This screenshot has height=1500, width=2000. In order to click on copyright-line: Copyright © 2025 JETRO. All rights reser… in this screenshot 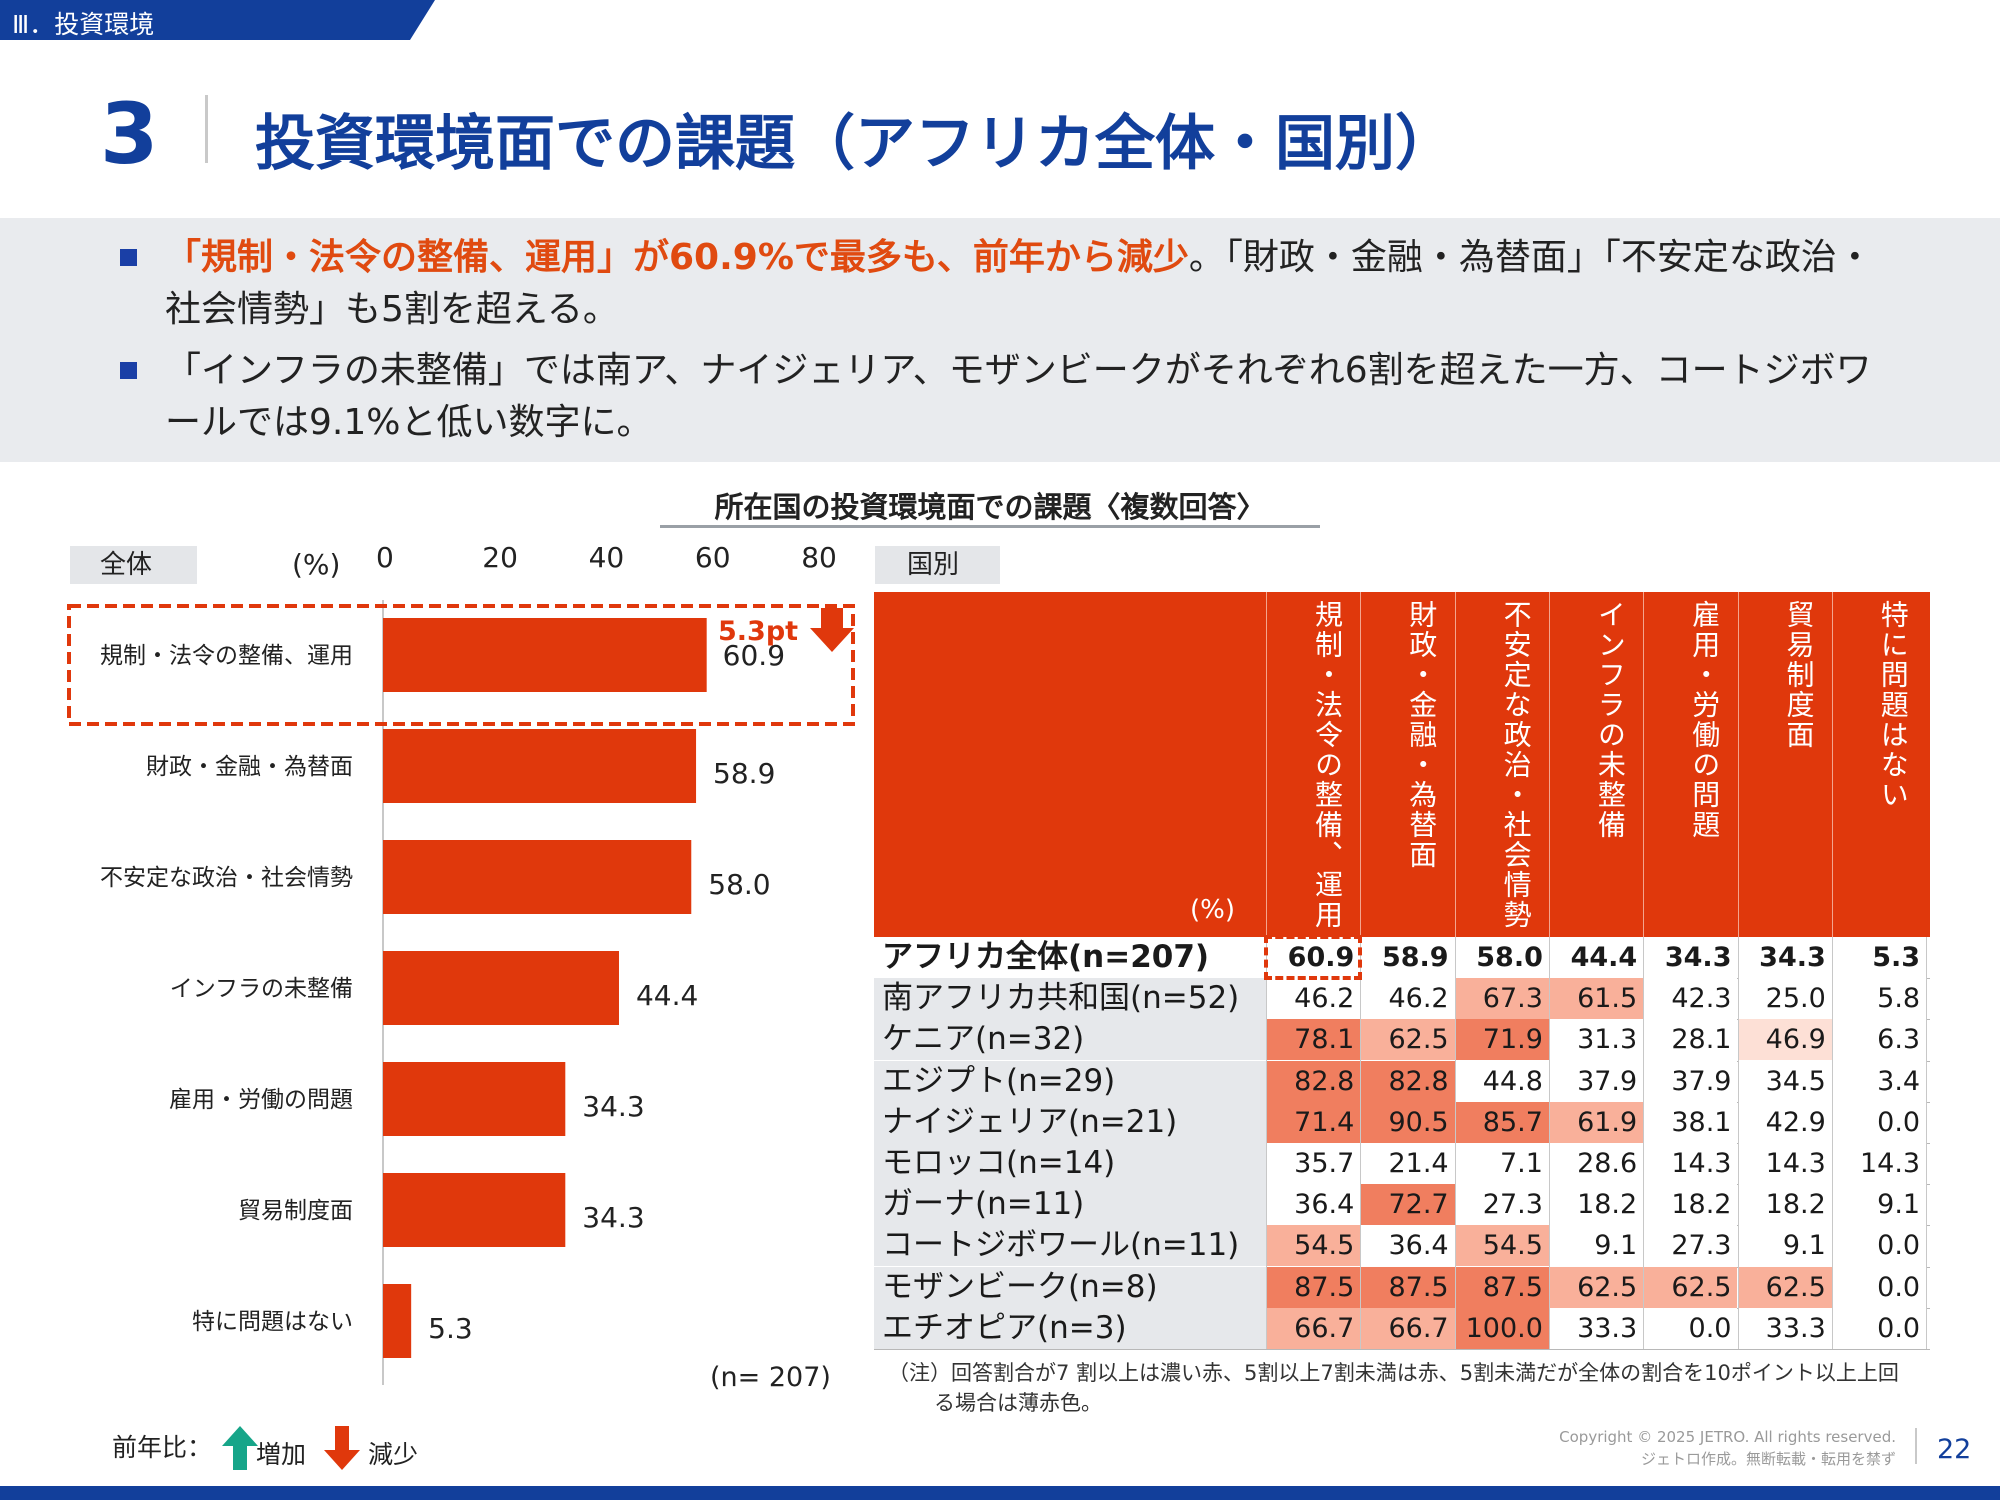, I will do `click(1727, 1437)`.